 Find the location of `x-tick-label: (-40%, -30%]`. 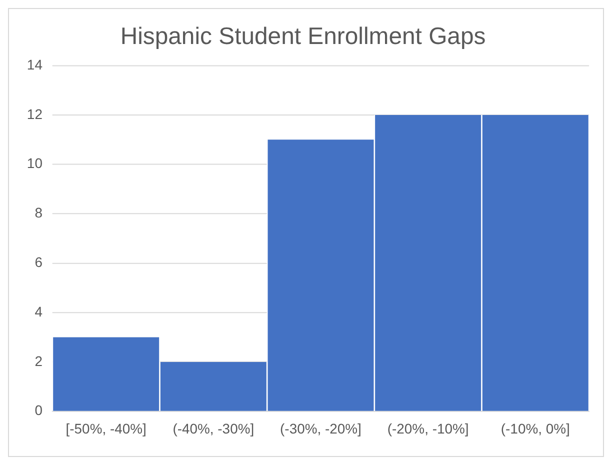

x-tick-label: (-40%, -30%] is located at coordinates (213, 428).